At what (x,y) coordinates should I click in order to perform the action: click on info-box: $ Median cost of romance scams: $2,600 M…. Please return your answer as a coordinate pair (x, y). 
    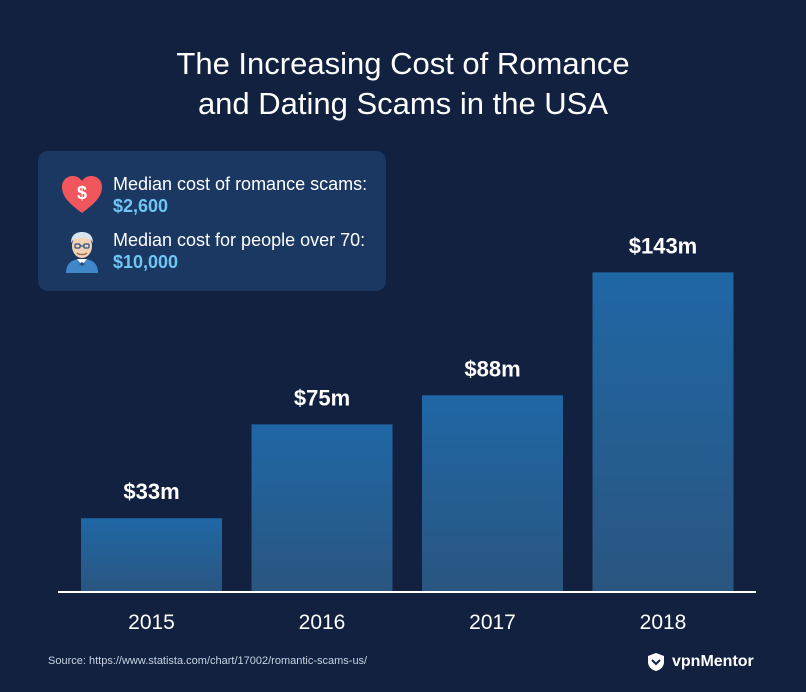
    Looking at the image, I should click on (212, 221).